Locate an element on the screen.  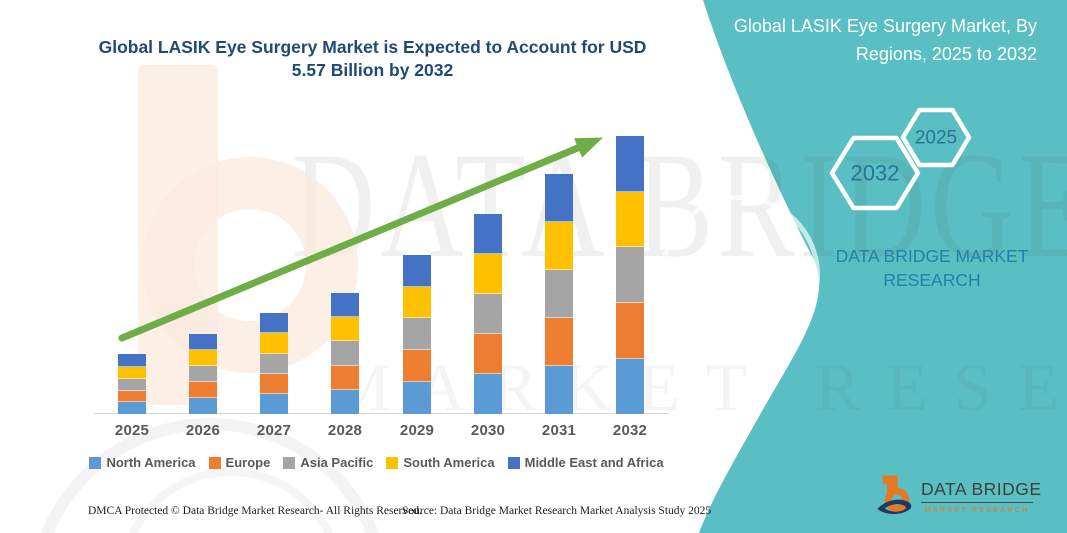
legend-item-middle-east-and-africa: Middle East and Africa is located at coordinates (585, 462).